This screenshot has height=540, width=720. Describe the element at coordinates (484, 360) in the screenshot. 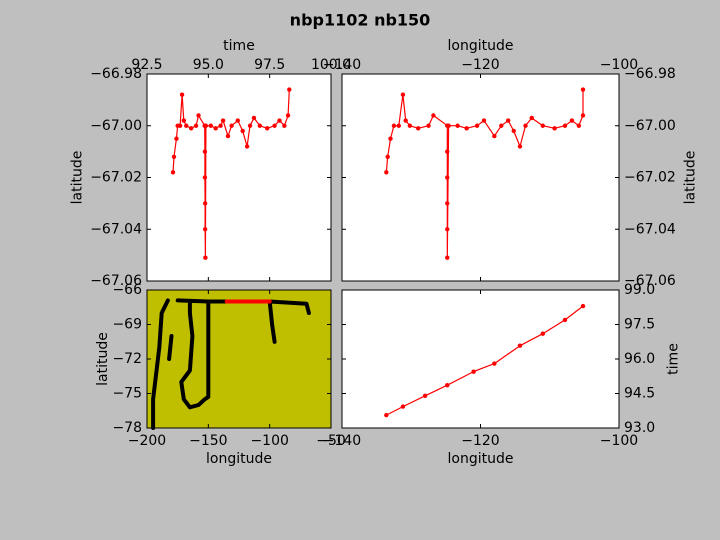

I see `data-line` at that location.